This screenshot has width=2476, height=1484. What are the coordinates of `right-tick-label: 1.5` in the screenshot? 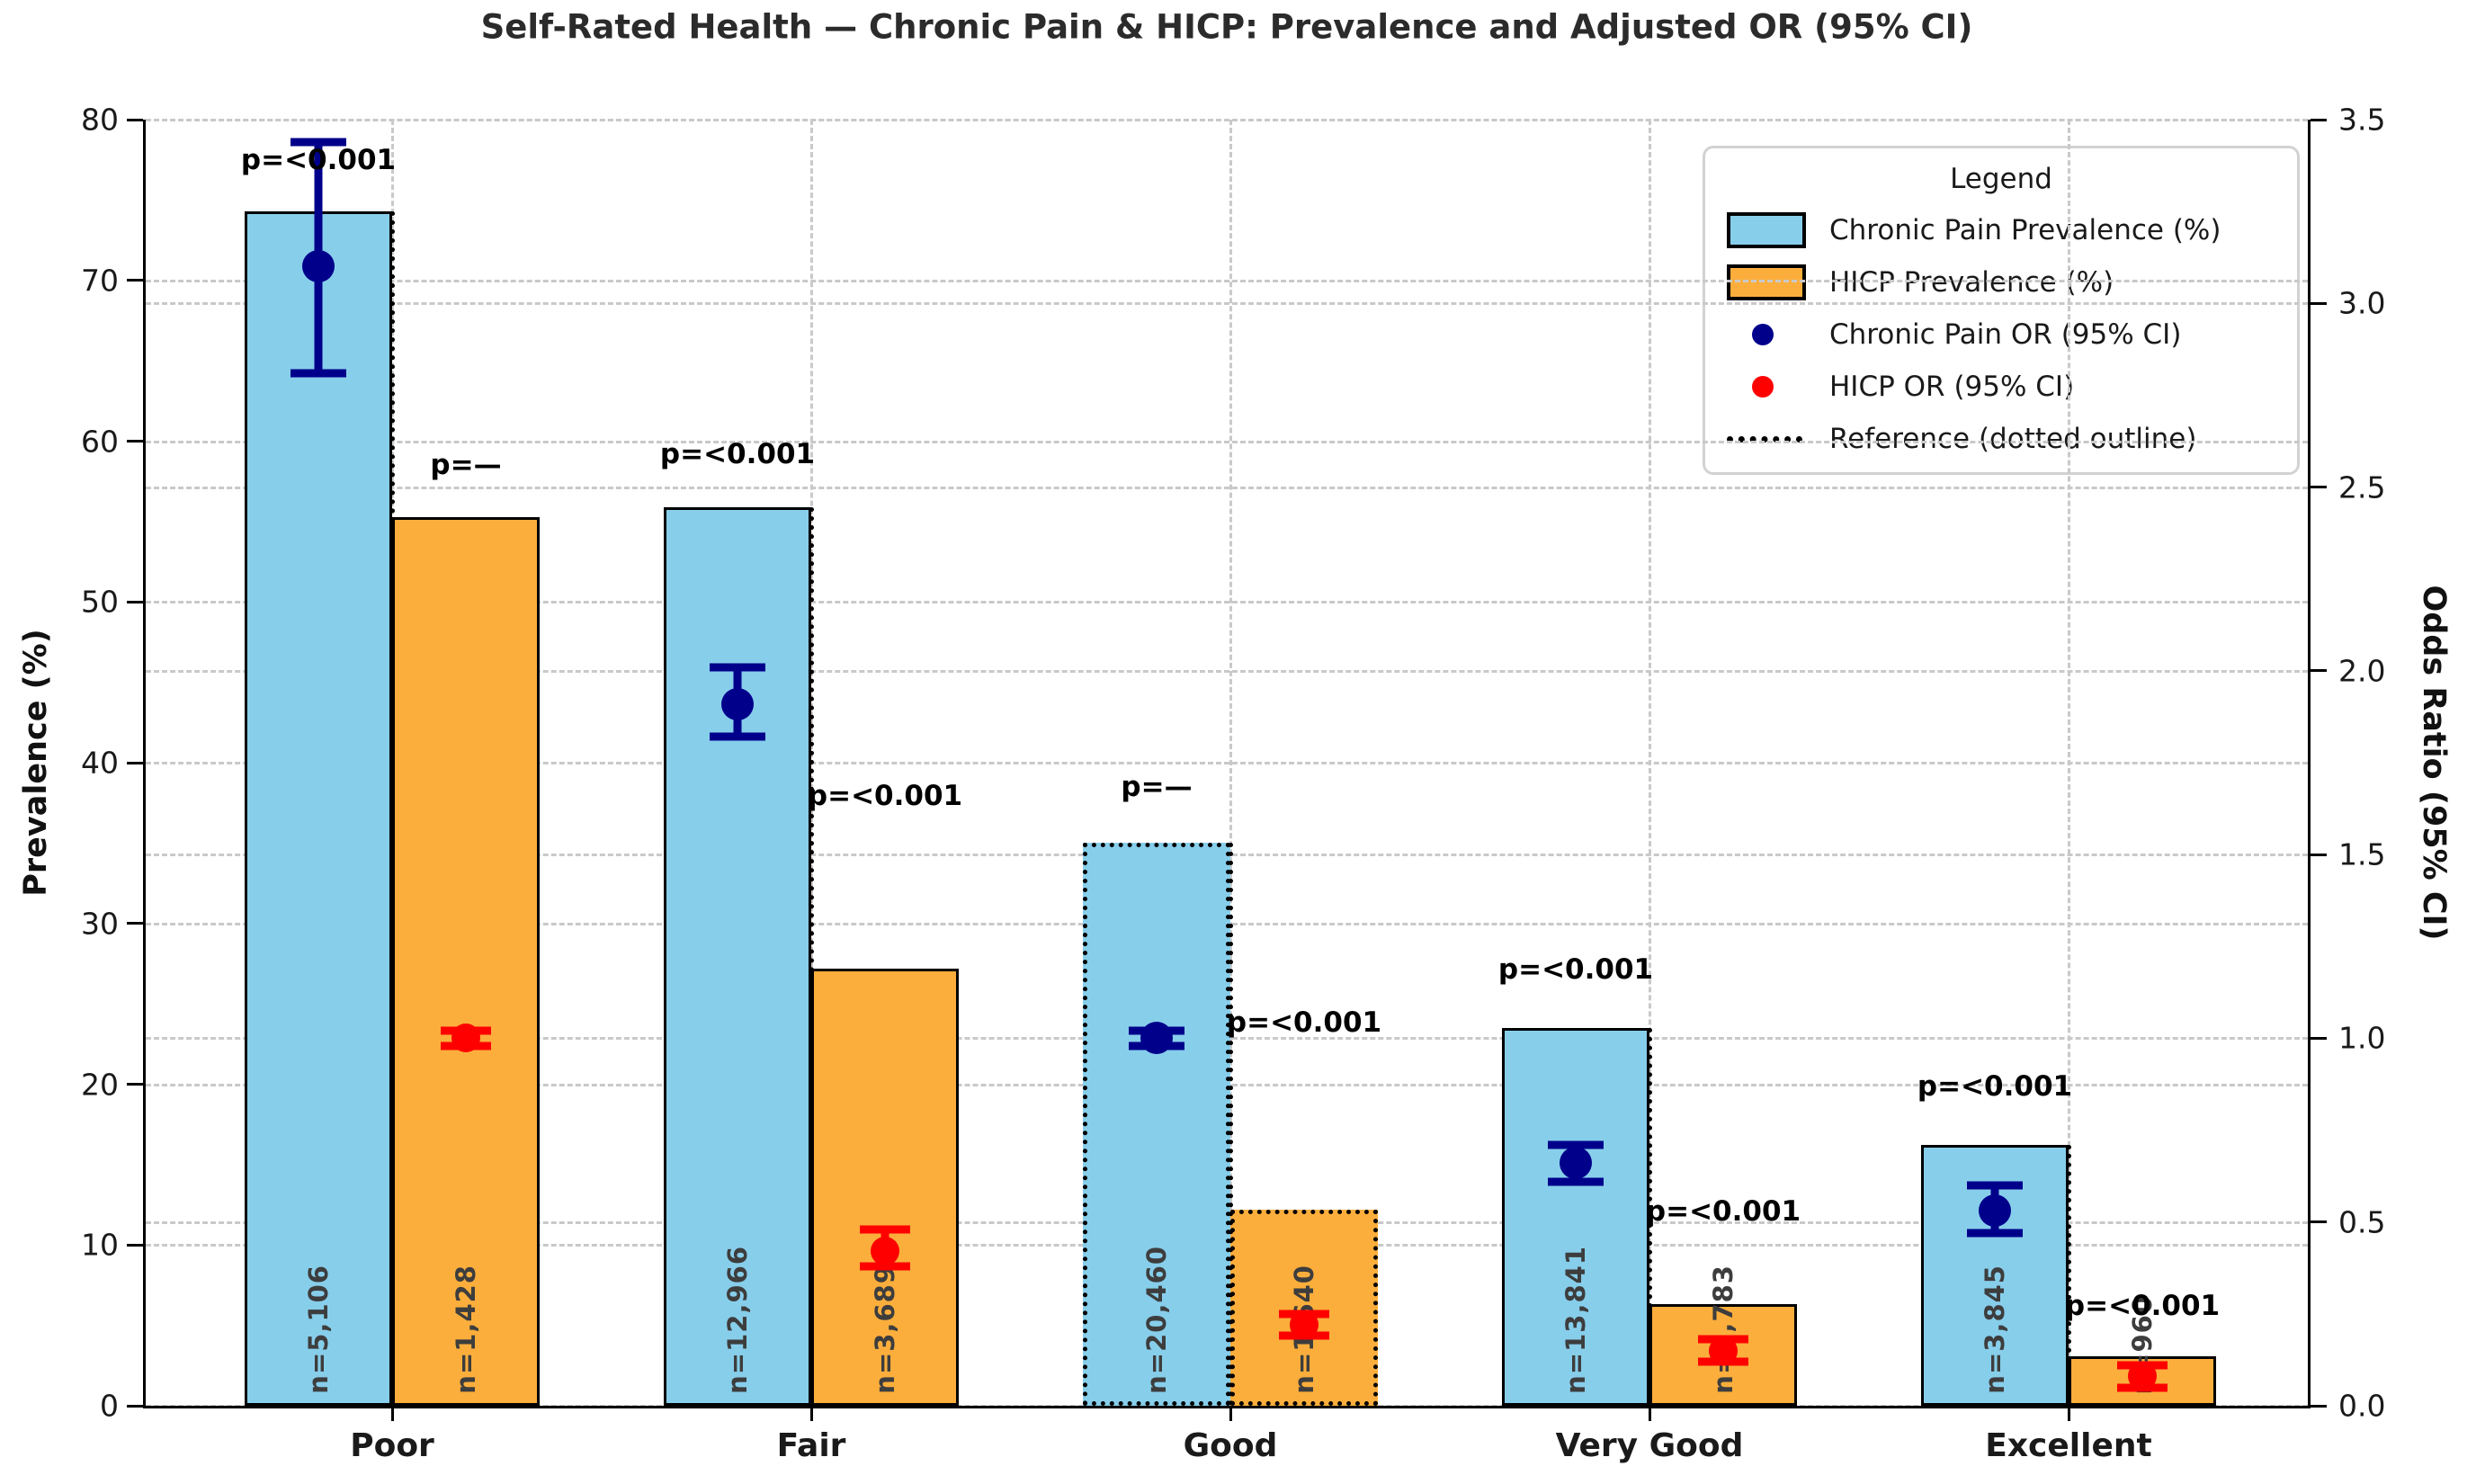 It's located at (2362, 854).